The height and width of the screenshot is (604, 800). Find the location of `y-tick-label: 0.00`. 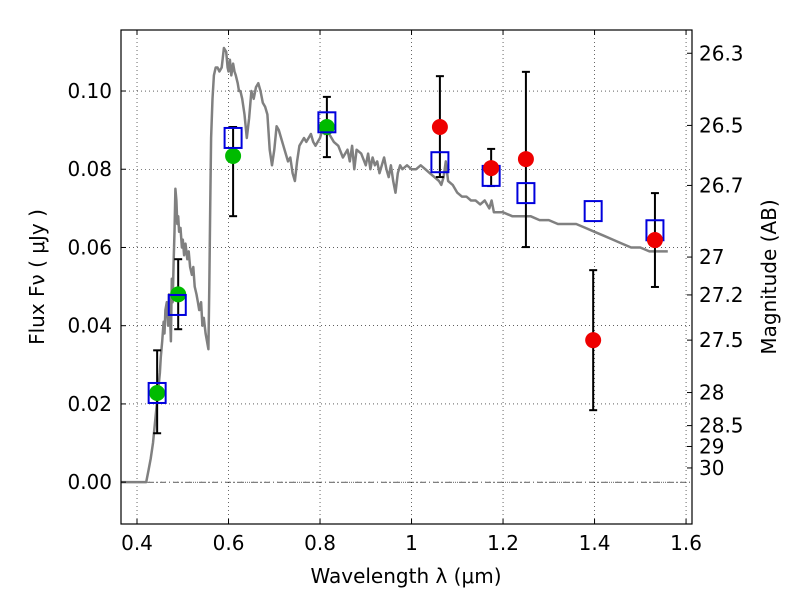

y-tick-label: 0.00 is located at coordinates (89, 482).